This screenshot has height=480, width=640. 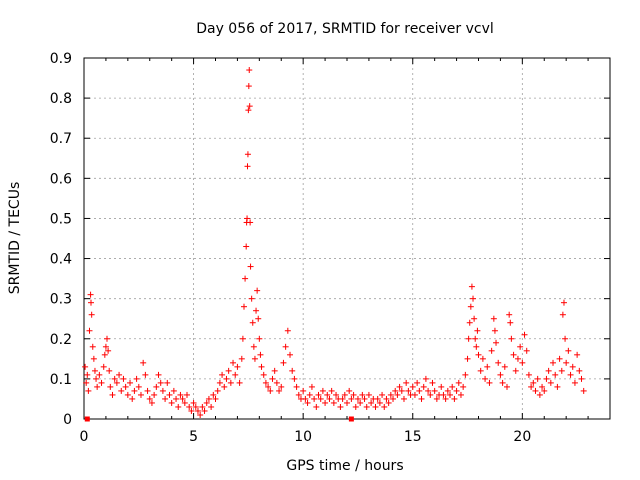 What do you see at coordinates (61, 59) in the screenshot?
I see `y-tick-label: 0.9` at bounding box center [61, 59].